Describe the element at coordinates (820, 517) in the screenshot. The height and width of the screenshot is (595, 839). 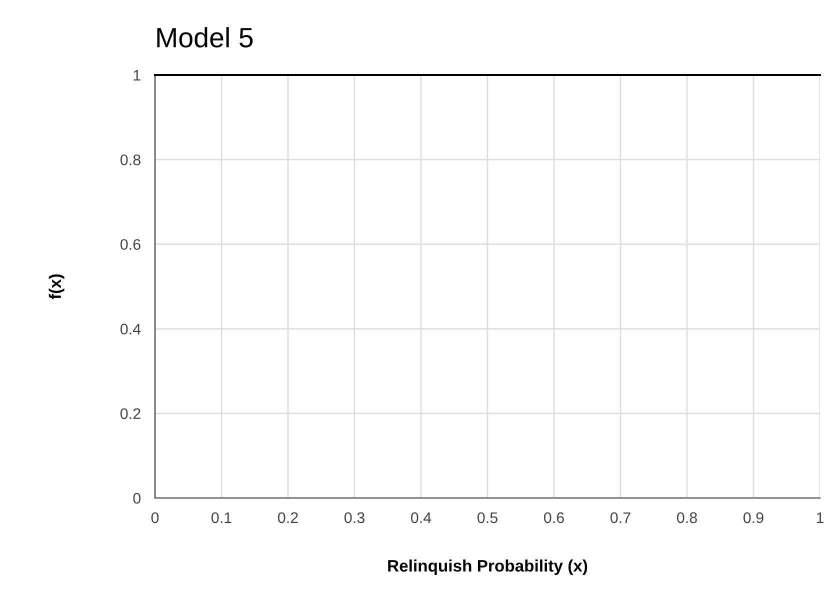
I see `x-tick-label: 1` at that location.